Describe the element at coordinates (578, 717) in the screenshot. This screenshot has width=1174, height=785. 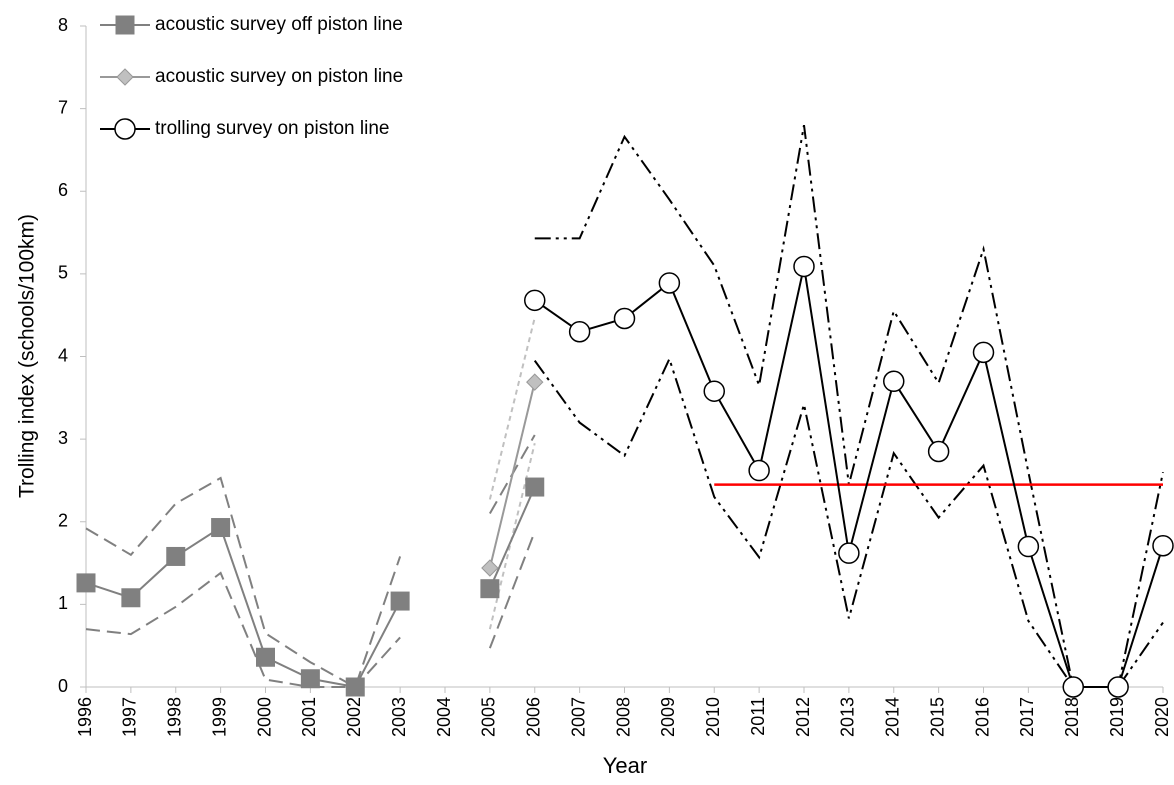
I see `x-tick-label: 2007` at that location.